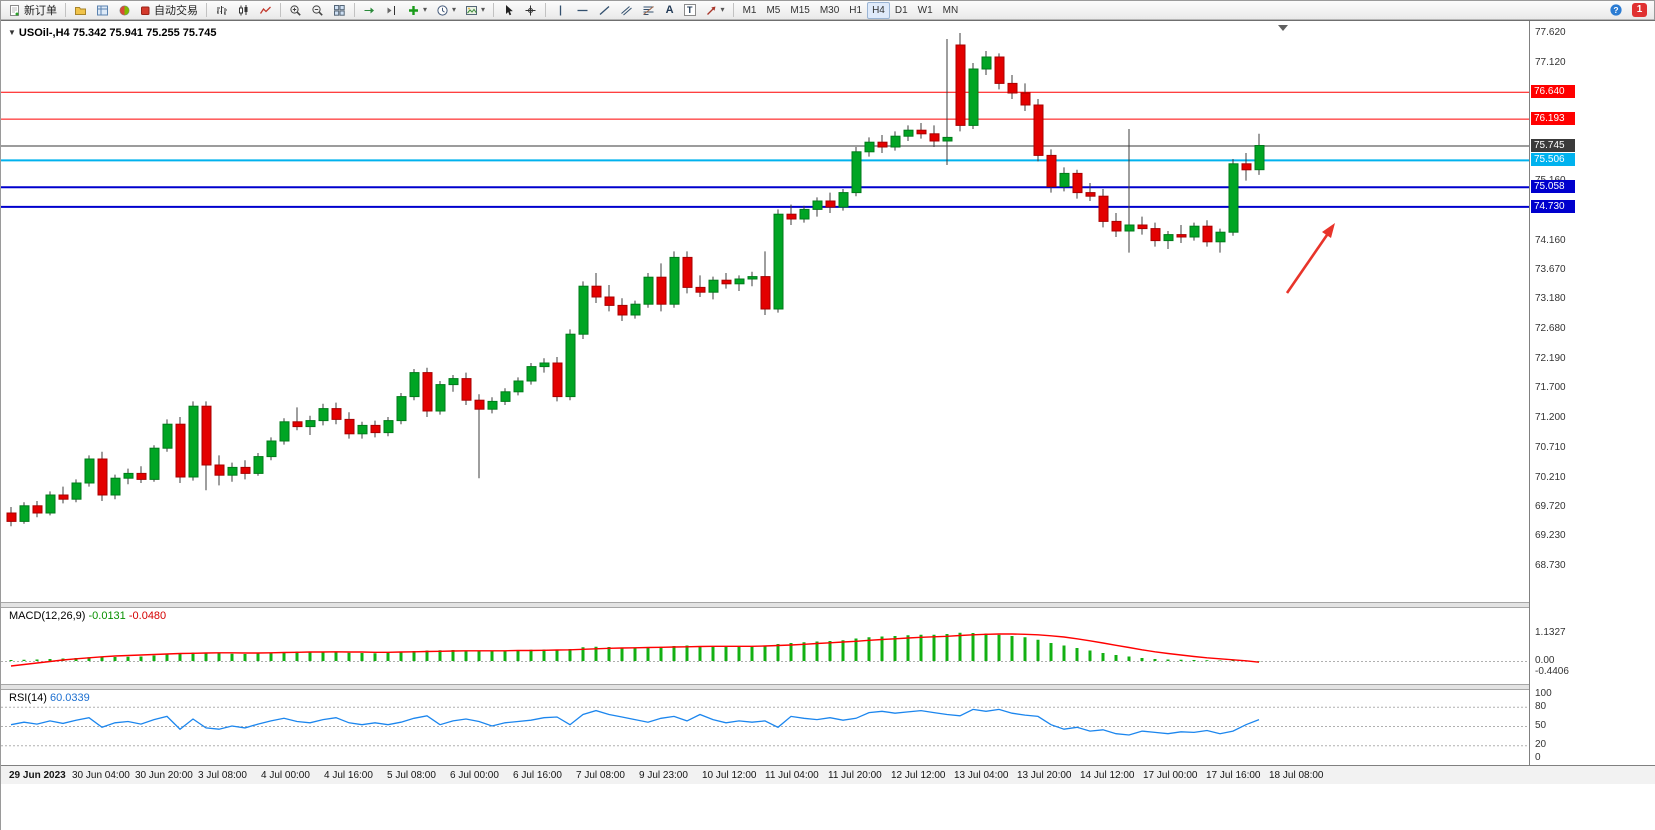  I want to click on arrows-button: ▾, so click(715, 10).